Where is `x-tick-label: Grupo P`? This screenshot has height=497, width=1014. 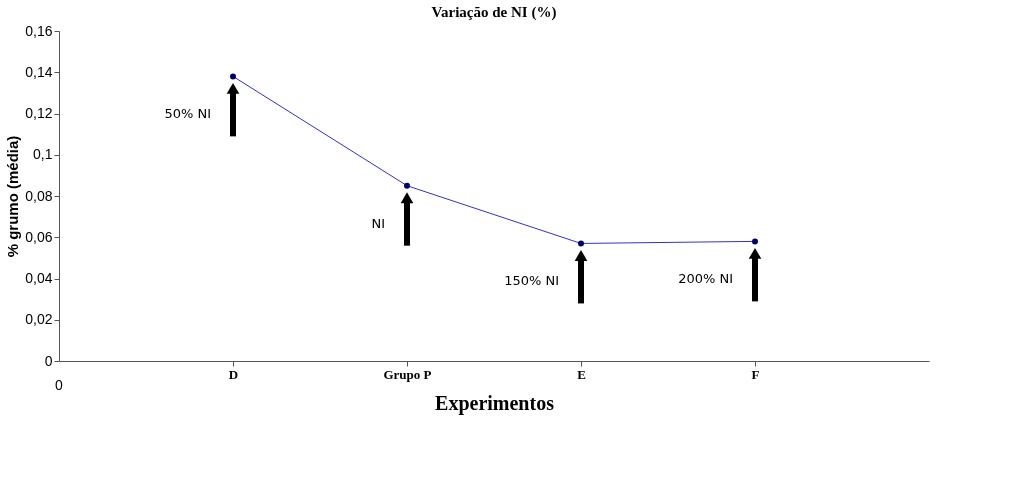
x-tick-label: Grupo P is located at coordinates (407, 374).